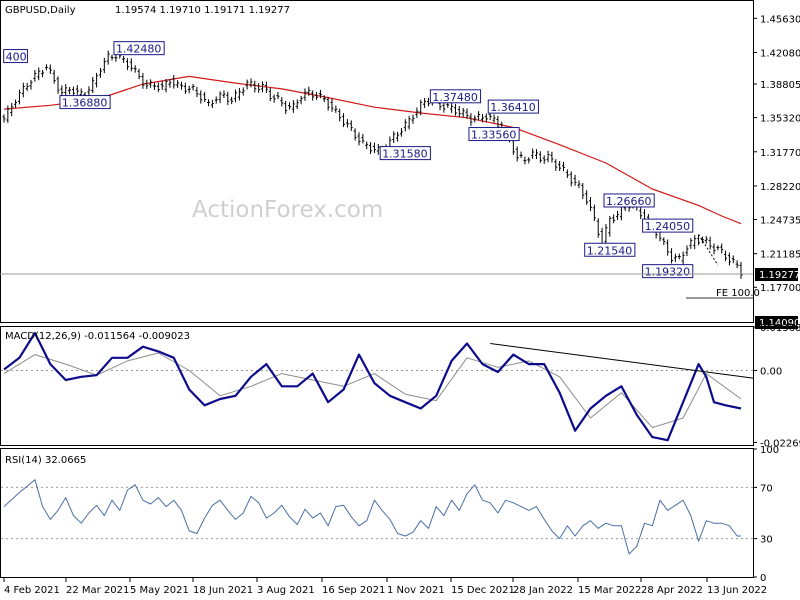 The image size is (800, 600). I want to click on macd-signal-line, so click(372, 390).